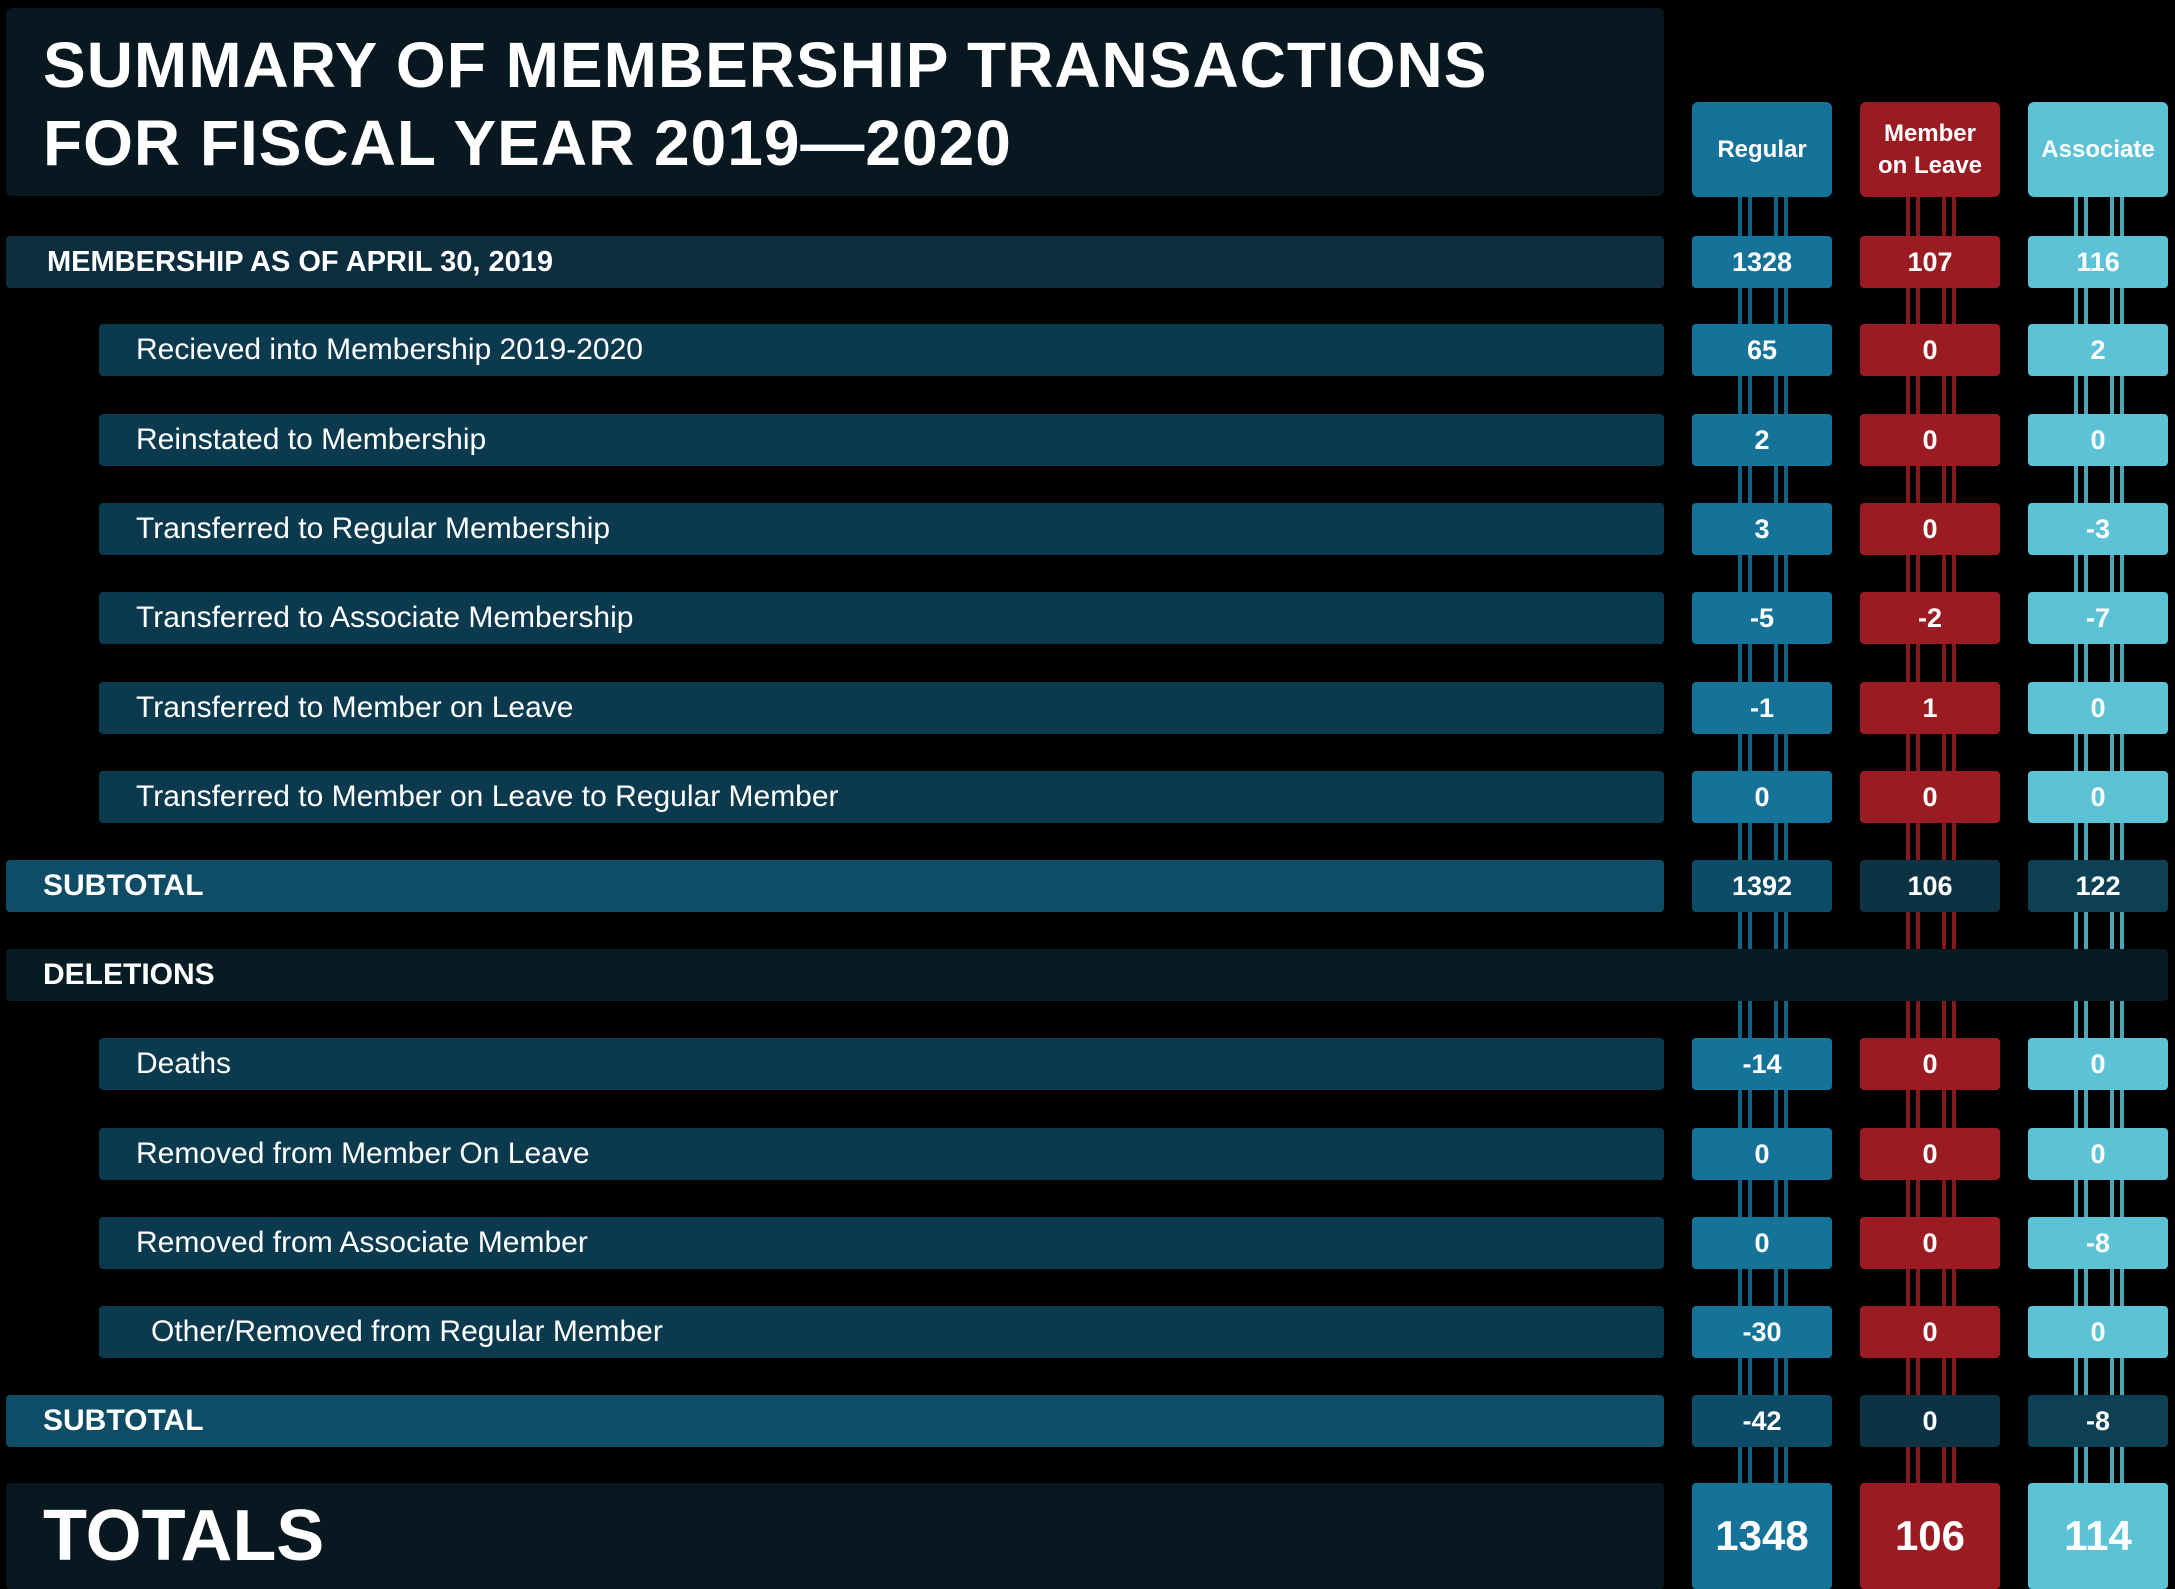  I want to click on column-header-member-on-leave: Member on Leave, so click(1930, 149).